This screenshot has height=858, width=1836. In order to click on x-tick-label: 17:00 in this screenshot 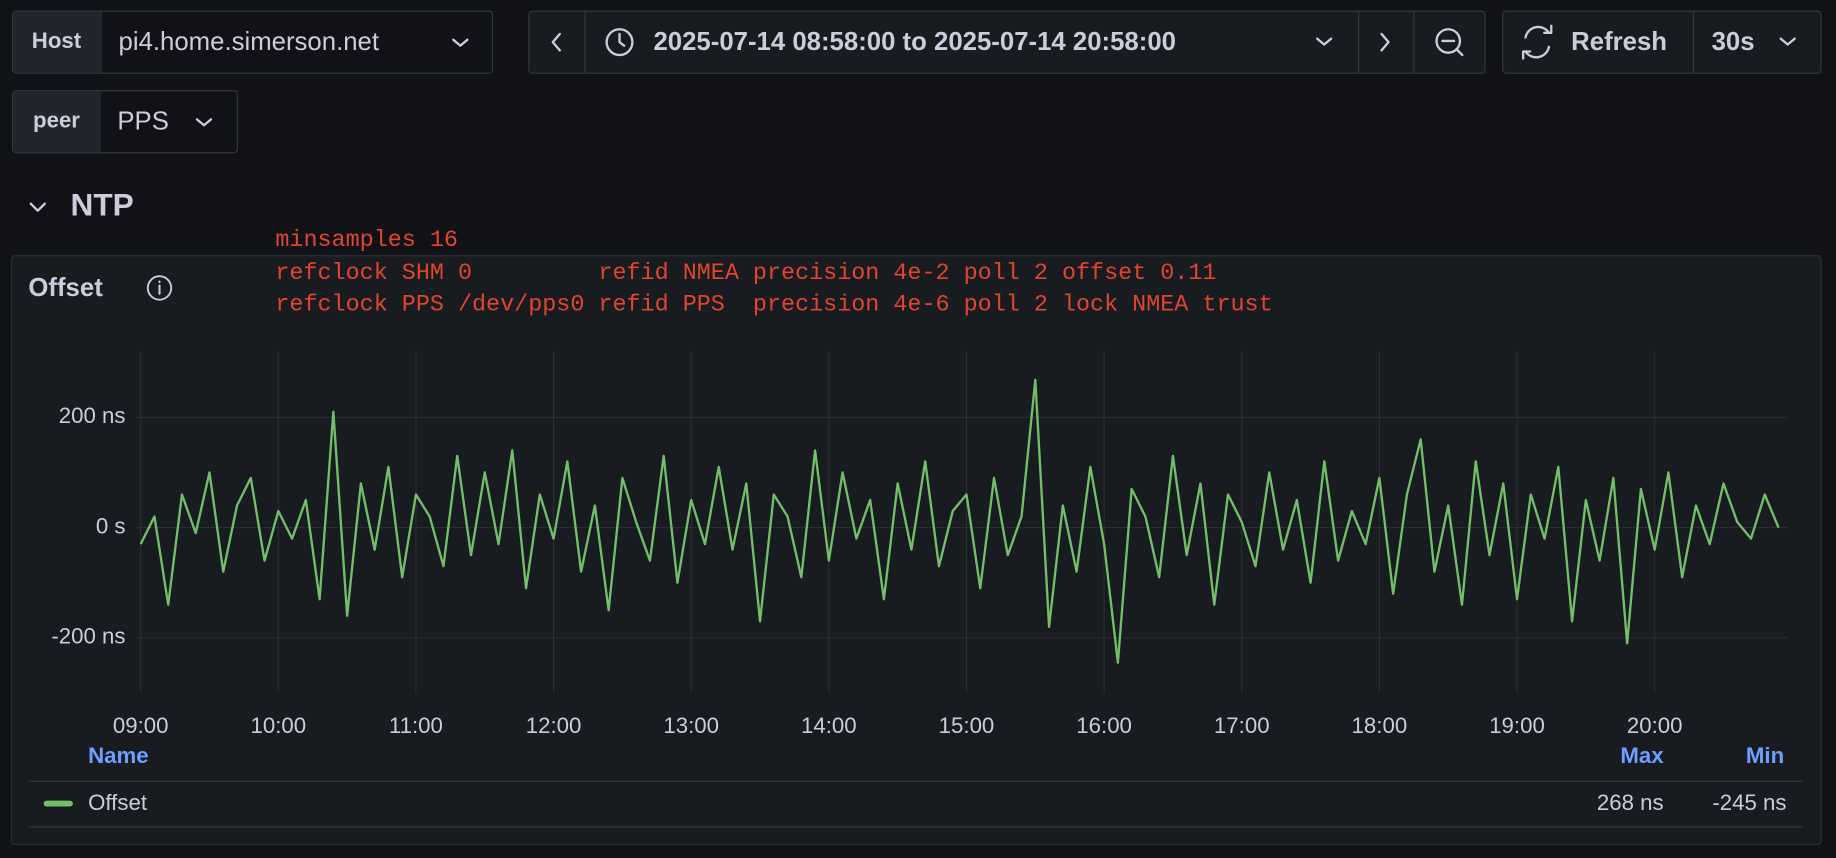, I will do `click(1242, 725)`.